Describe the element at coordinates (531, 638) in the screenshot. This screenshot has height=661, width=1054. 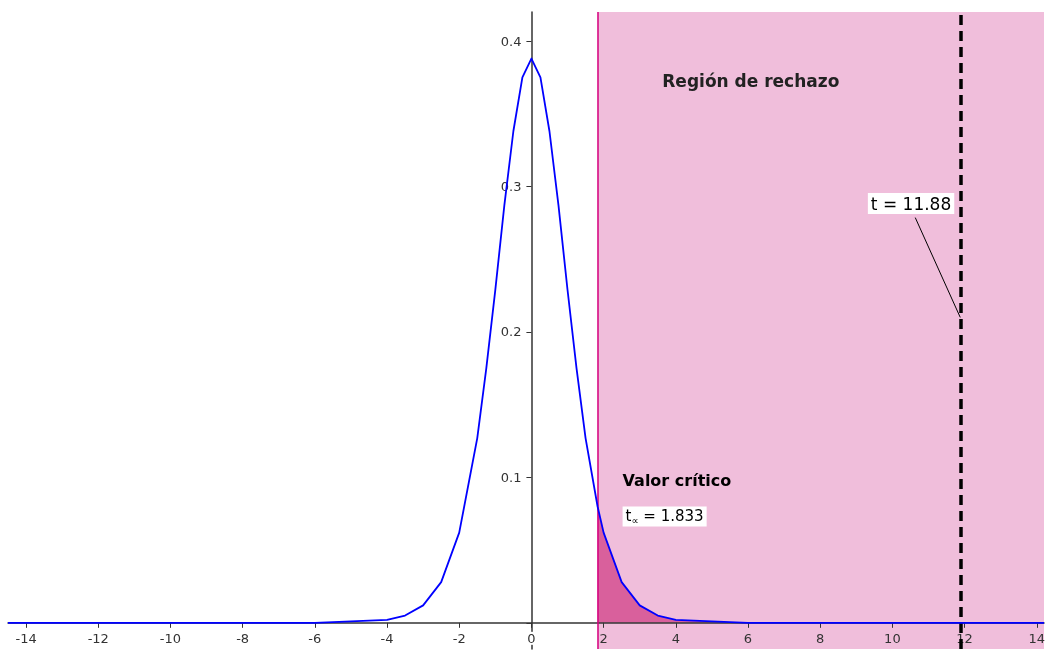
I see `x-tick-label: 0` at that location.